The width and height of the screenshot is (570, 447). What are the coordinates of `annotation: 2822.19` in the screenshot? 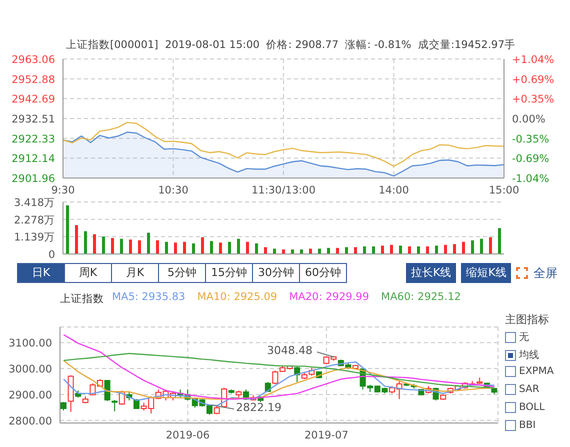 It's located at (259, 407).